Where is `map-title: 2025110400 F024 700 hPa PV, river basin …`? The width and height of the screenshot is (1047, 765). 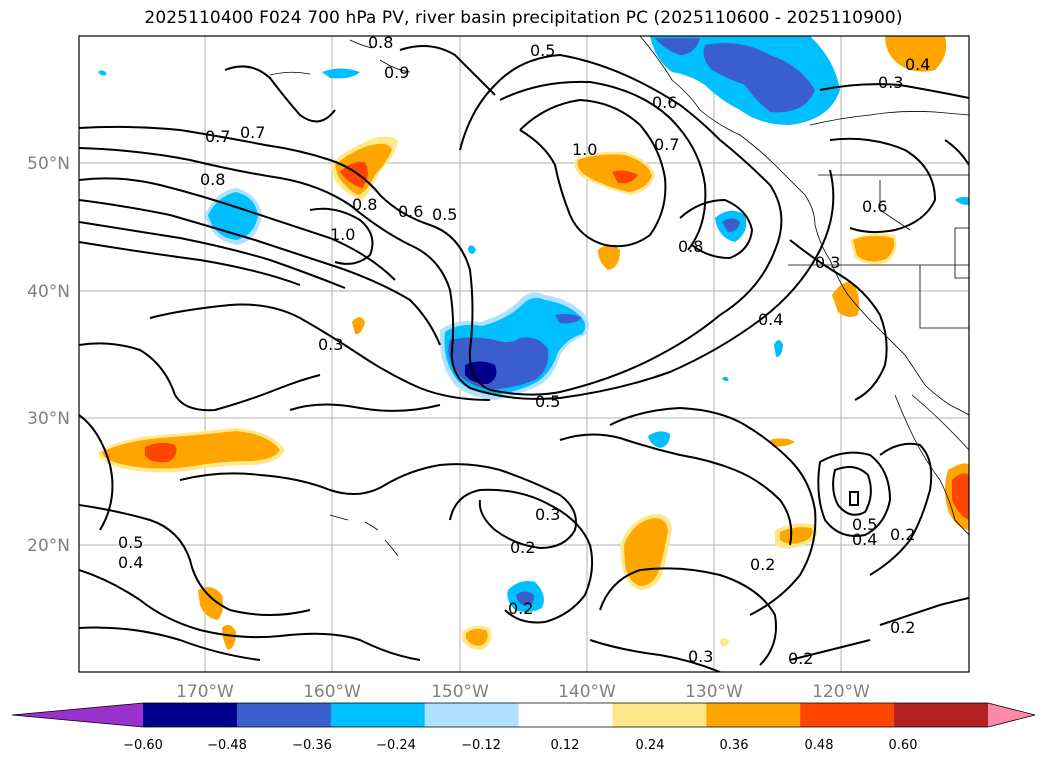
map-title: 2025110400 F024 700 hPa PV, river basin … is located at coordinates (523, 18).